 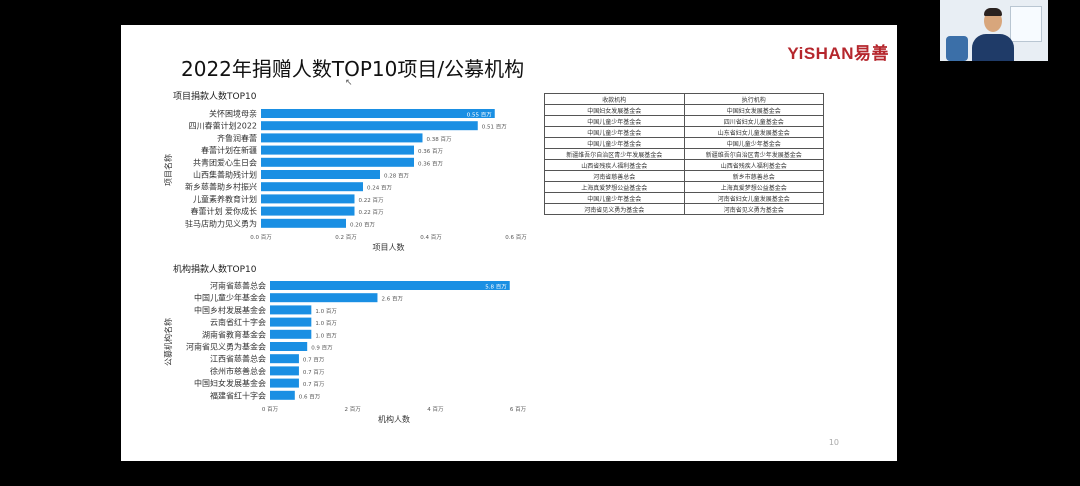 What do you see at coordinates (994, 30) in the screenshot?
I see `webcam-video-feed` at bounding box center [994, 30].